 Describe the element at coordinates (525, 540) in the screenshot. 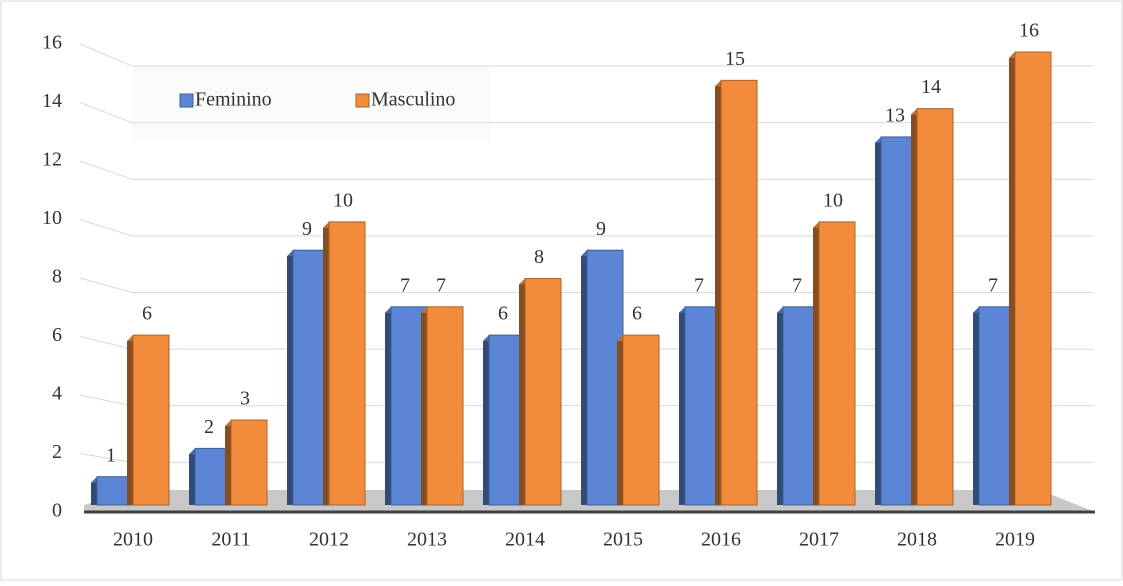

I see `x-tick-label: 2014` at that location.